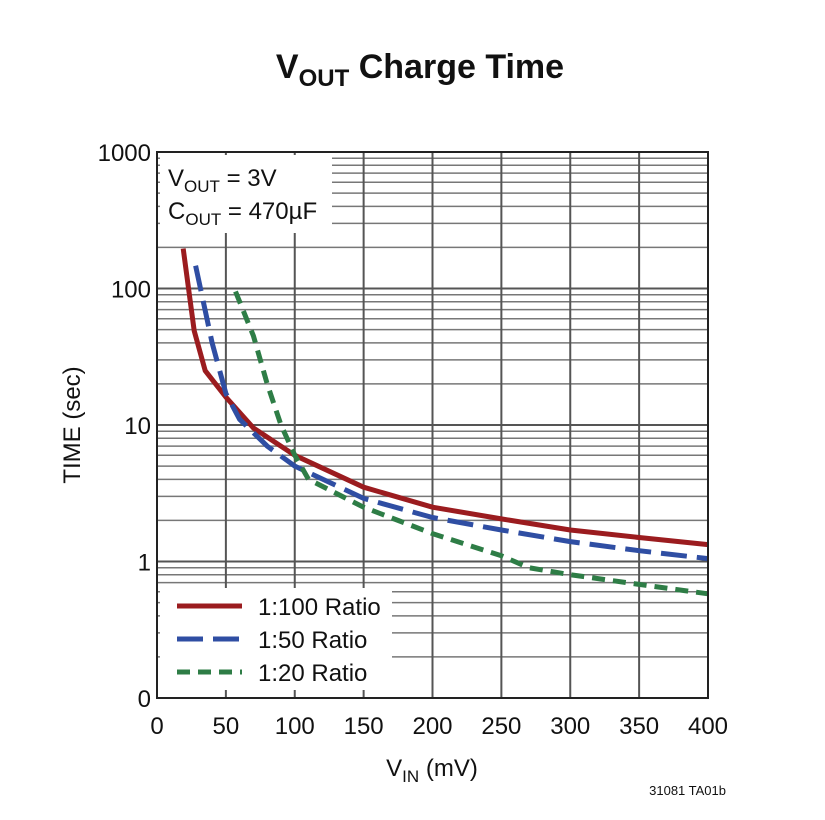 The height and width of the screenshot is (820, 825). What do you see at coordinates (131, 290) in the screenshot?
I see `y-tick-label: 100` at bounding box center [131, 290].